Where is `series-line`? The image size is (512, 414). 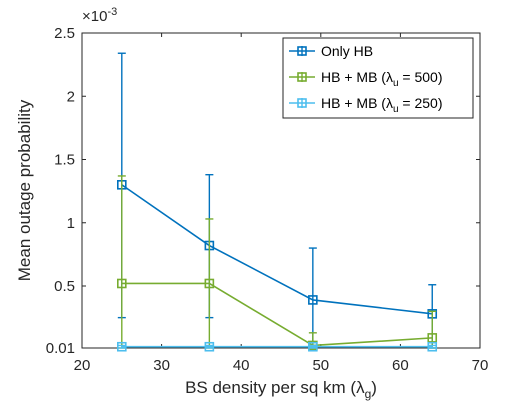
series-line is located at coordinates (277, 314).